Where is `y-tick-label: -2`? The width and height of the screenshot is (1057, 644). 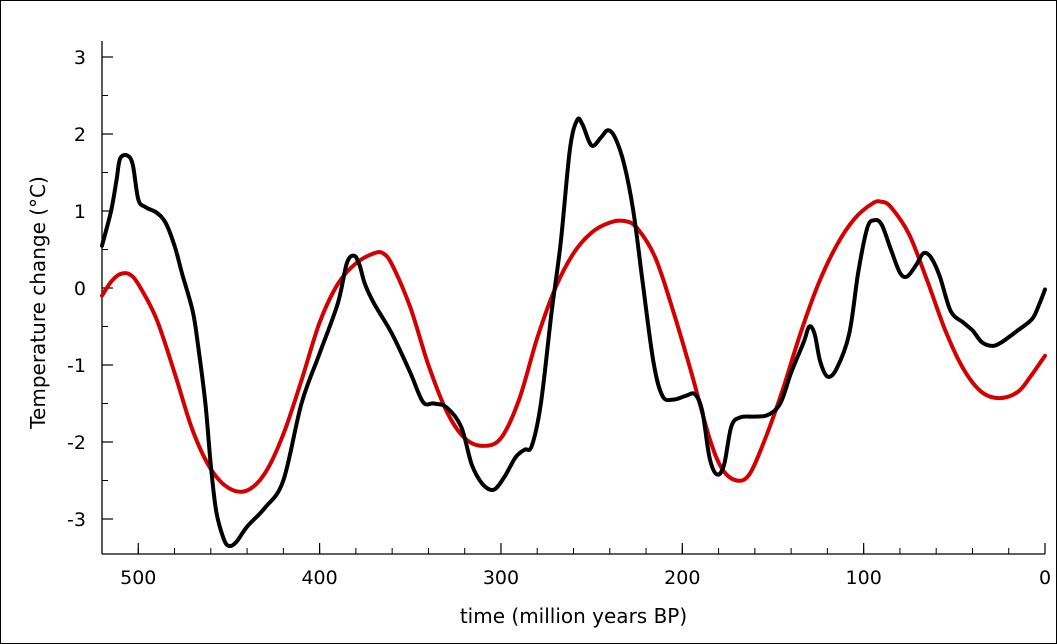
y-tick-label: -2 is located at coordinates (76, 443).